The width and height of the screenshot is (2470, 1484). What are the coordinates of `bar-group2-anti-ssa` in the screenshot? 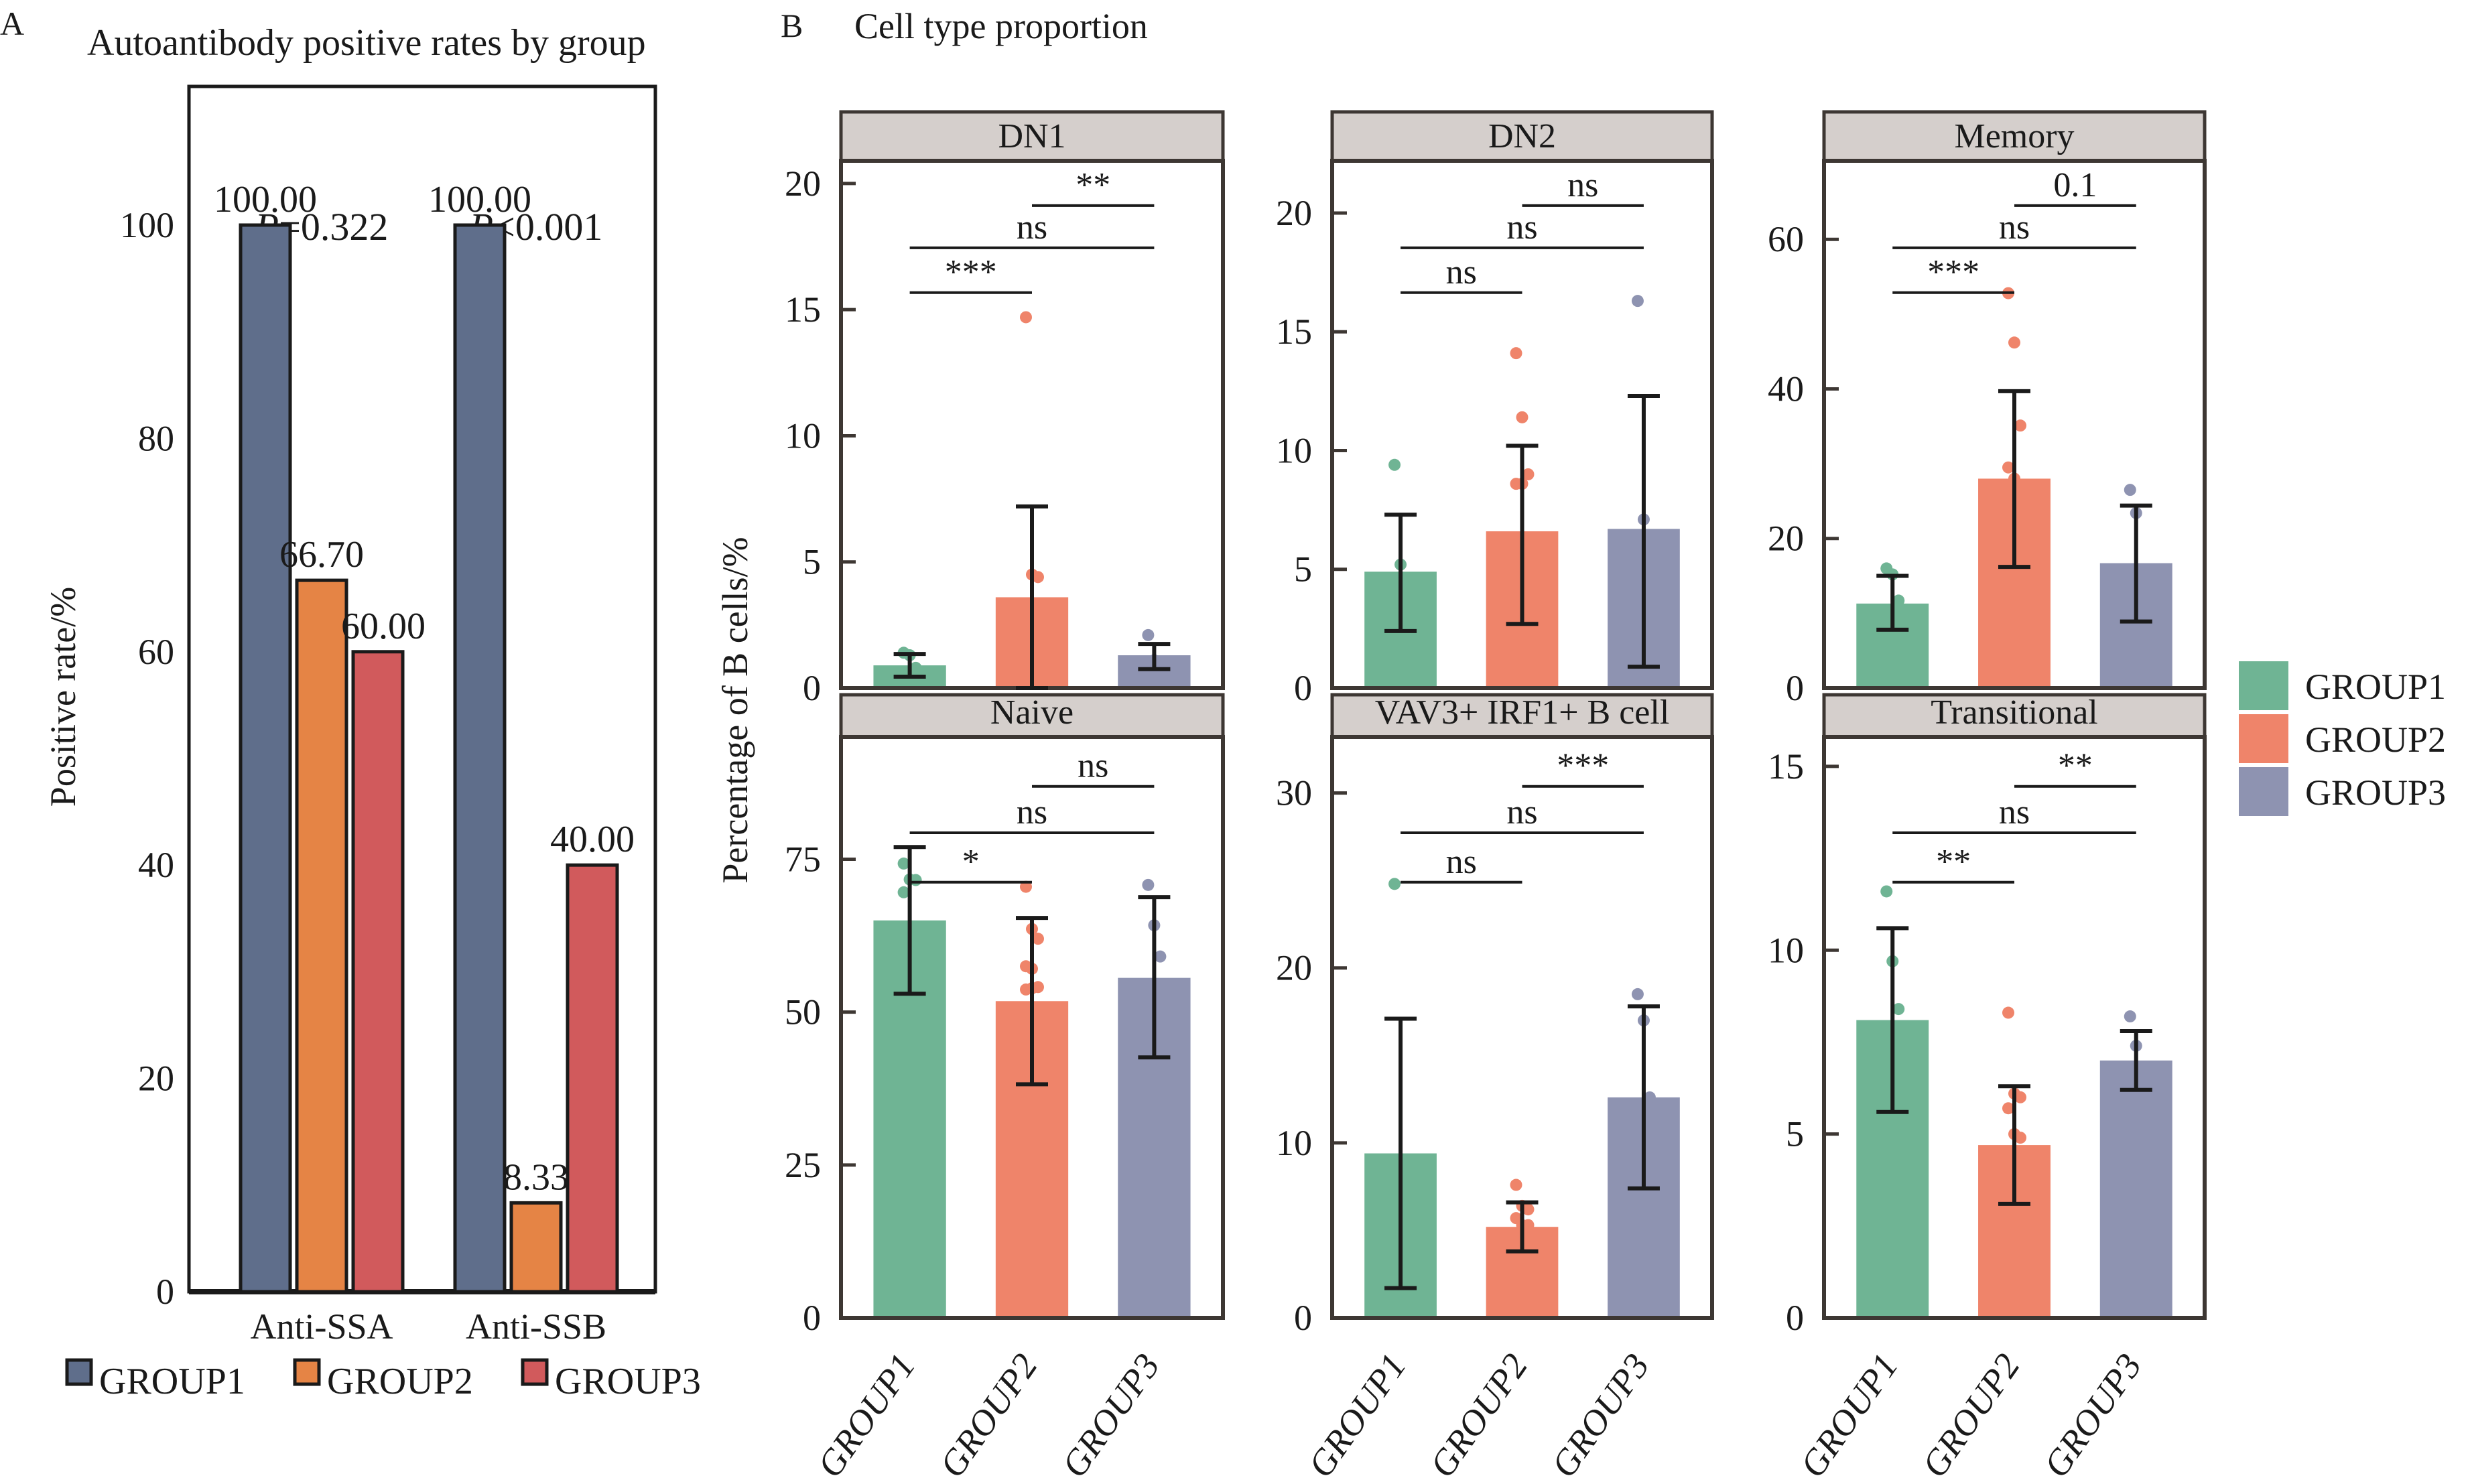 It's located at (321, 936).